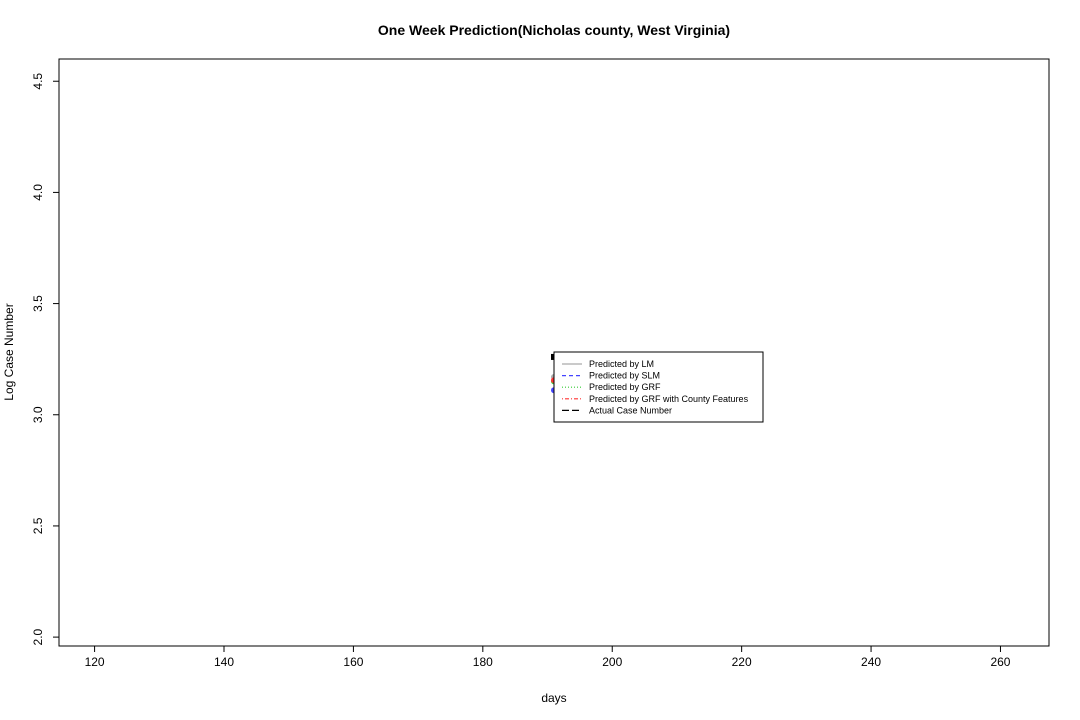  I want to click on legend-entry: Predicted by SLM, so click(624, 376).